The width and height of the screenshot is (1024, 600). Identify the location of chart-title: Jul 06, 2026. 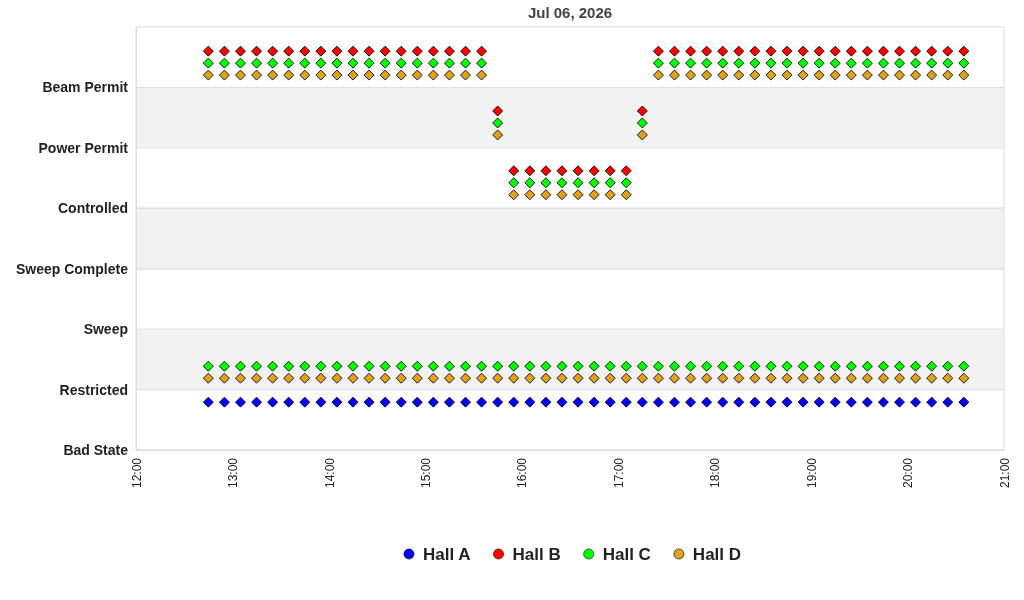
(570, 12).